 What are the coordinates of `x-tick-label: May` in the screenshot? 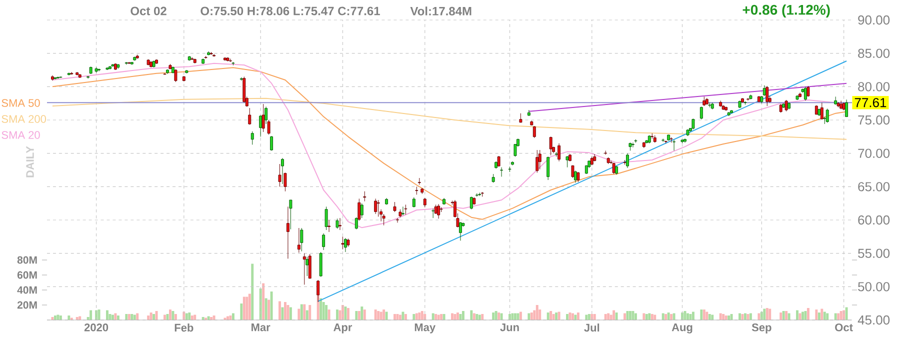 It's located at (425, 329).